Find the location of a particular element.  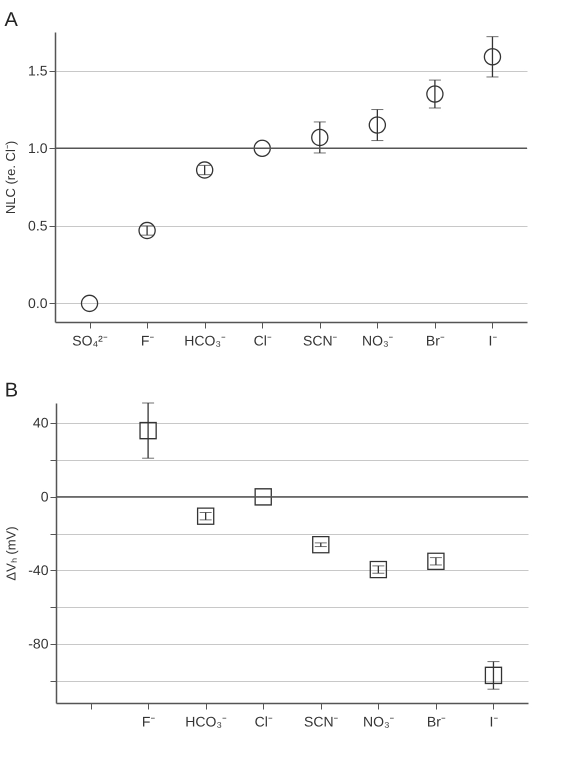

x-tick-label: SO₄²⁻ is located at coordinates (90, 340).